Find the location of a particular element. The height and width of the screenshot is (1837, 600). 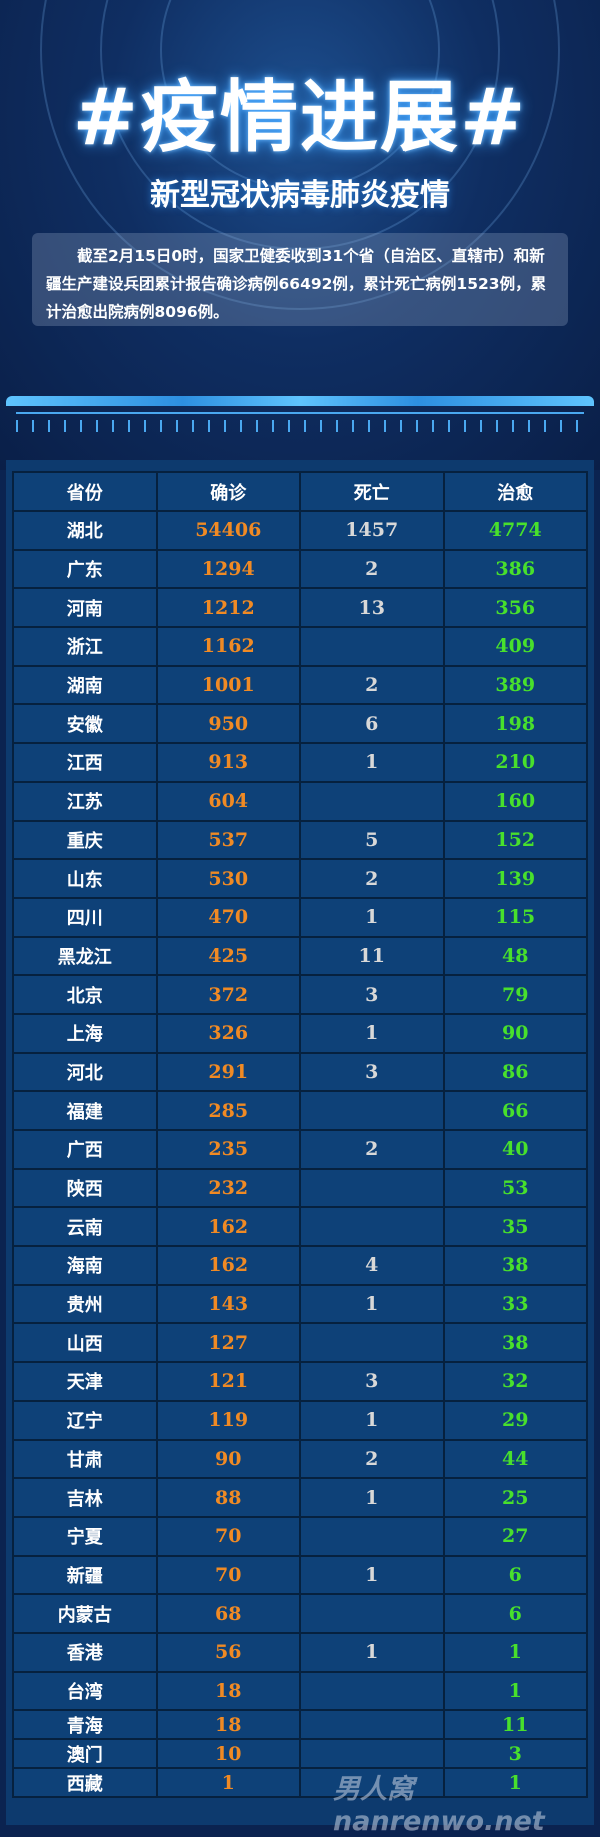

province-cell: 北京 is located at coordinates (85, 994).